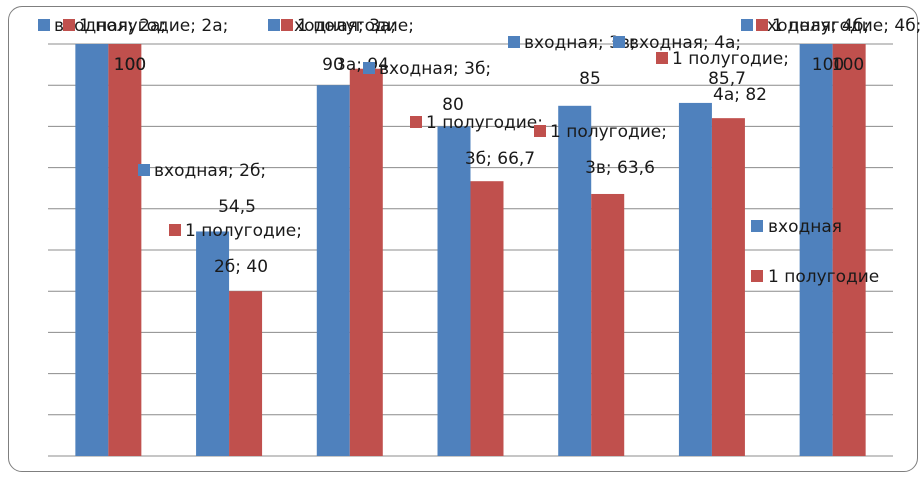 The height and width of the screenshot is (477, 924). What do you see at coordinates (487, 319) in the screenshot?
I see `bar-polugodie-3б` at bounding box center [487, 319].